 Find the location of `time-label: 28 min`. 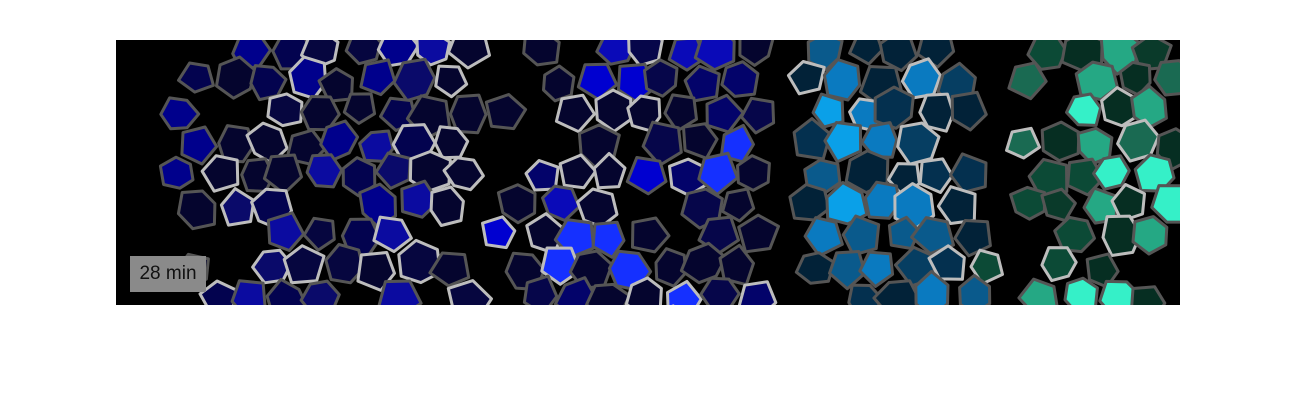

time-label: 28 min is located at coordinates (167, 273).